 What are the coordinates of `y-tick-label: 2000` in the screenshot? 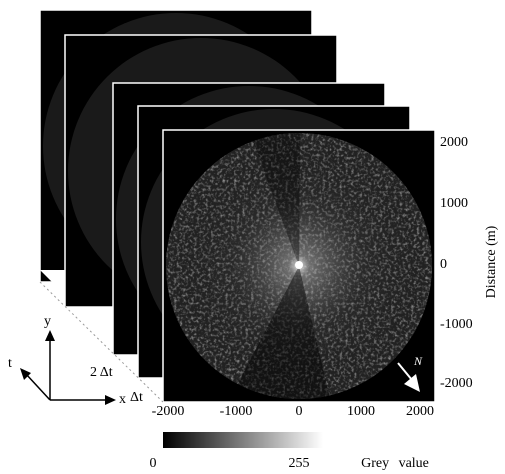 It's located at (454, 142).